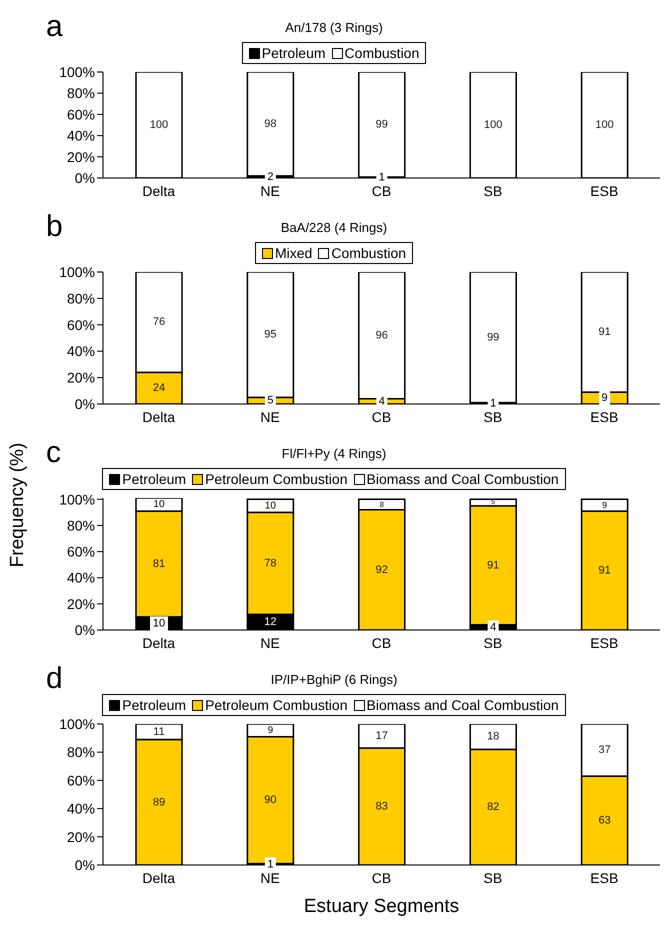  What do you see at coordinates (493, 736) in the screenshot?
I see `data-label: 18` at bounding box center [493, 736].